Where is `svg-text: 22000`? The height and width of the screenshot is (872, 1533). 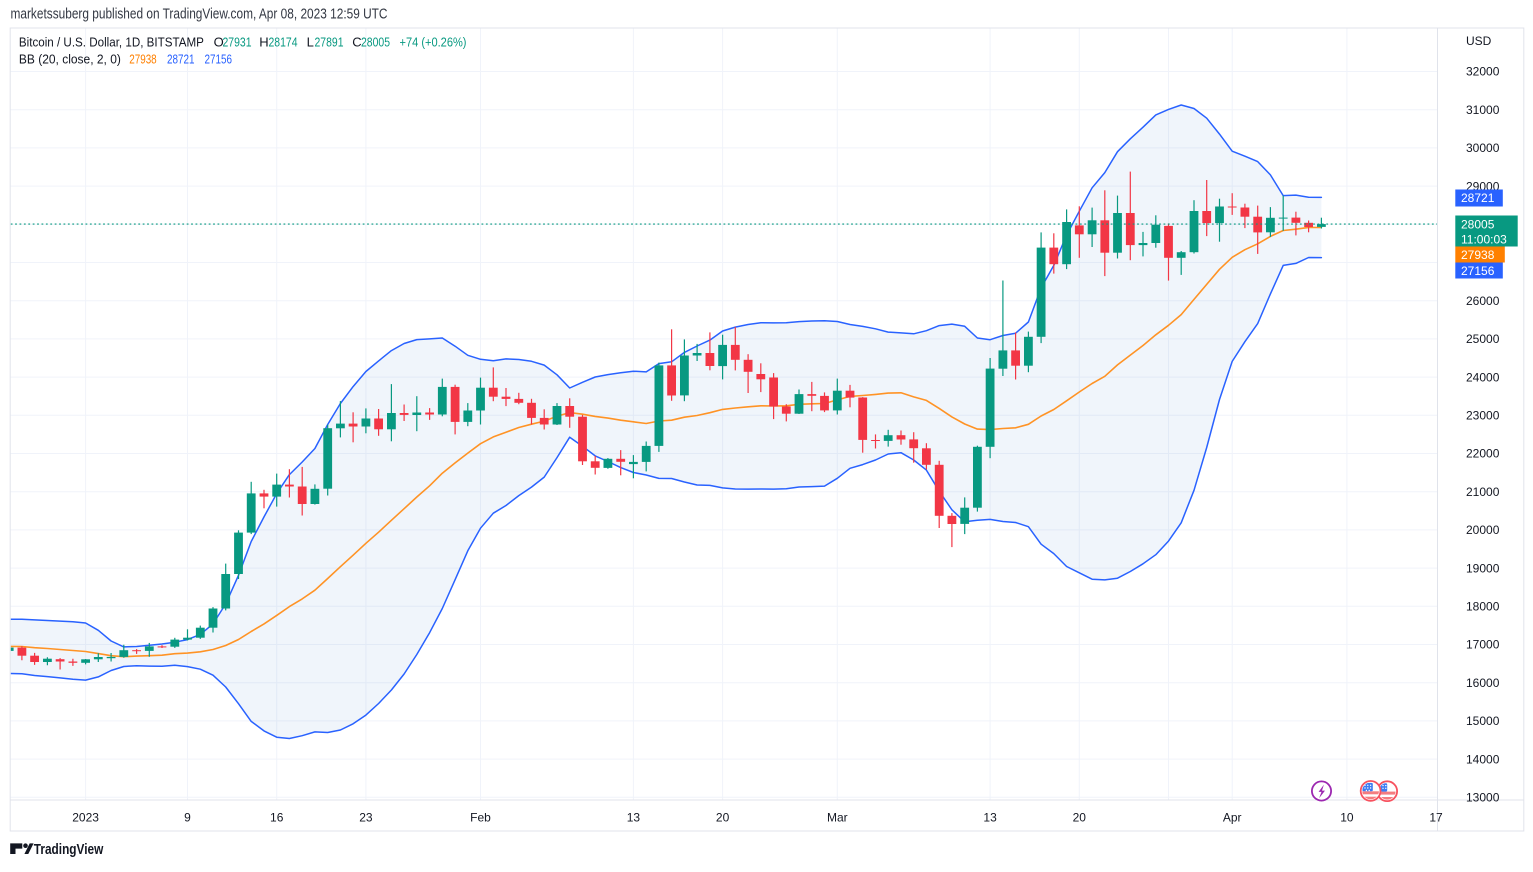
svg-text: 22000 is located at coordinates (1483, 454).